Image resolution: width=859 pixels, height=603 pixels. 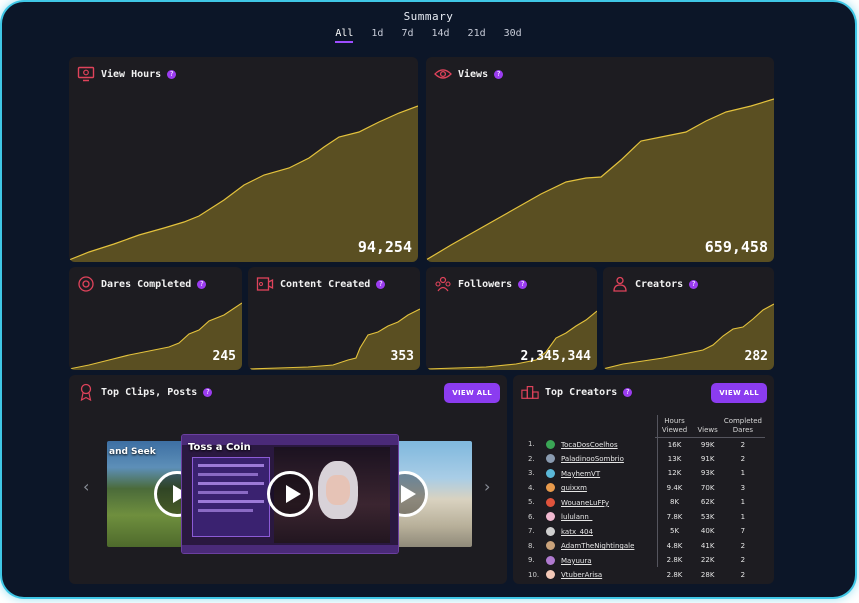 What do you see at coordinates (707, 502) in the screenshot?
I see `views-cell: 62K` at bounding box center [707, 502].